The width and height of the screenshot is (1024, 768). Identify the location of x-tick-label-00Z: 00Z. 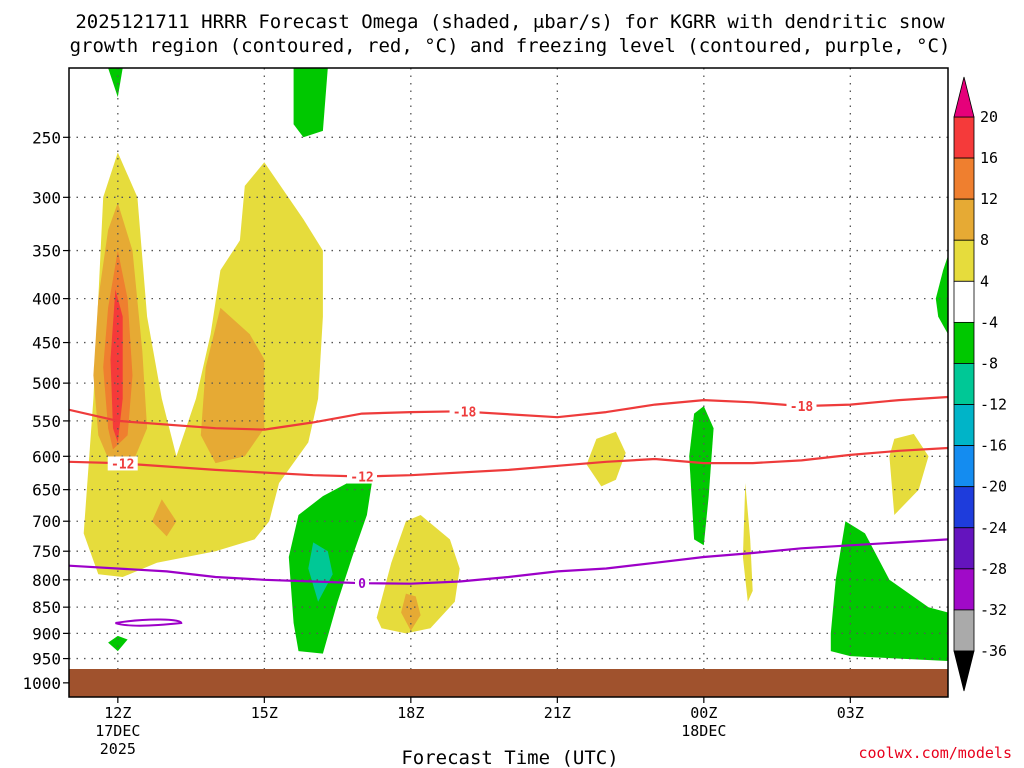
(703, 713).